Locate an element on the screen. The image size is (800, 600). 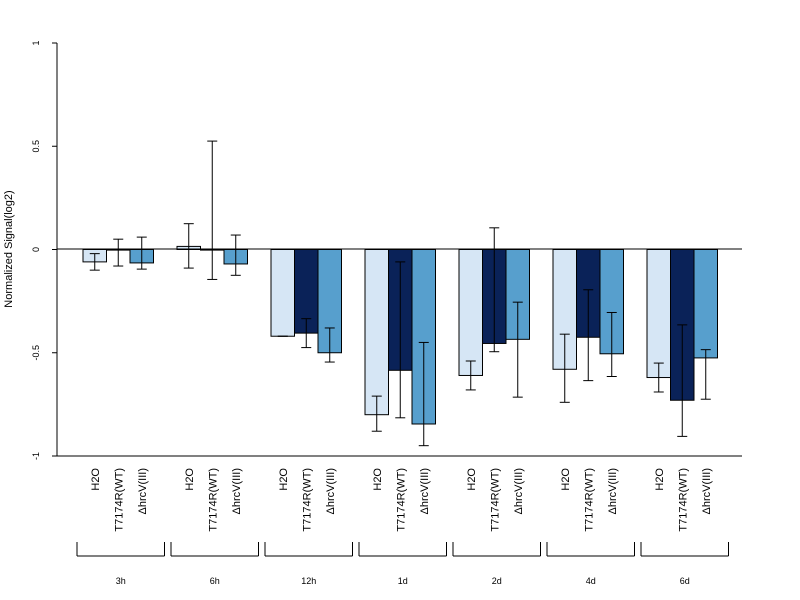
y-tick-label: 0 is located at coordinates (36, 249).